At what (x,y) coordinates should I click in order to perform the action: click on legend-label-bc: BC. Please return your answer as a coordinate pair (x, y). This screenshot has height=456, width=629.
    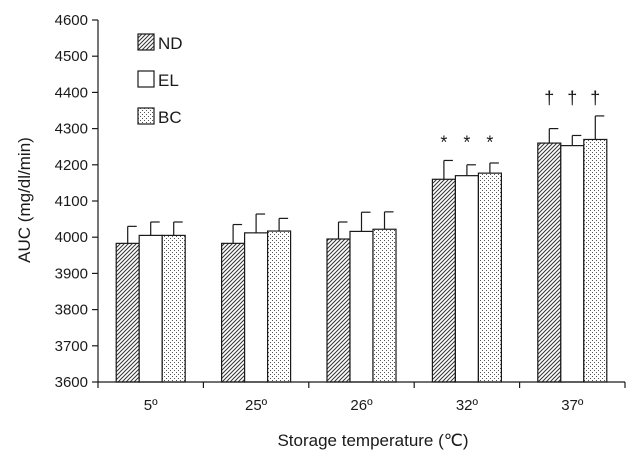
    Looking at the image, I should click on (170, 117).